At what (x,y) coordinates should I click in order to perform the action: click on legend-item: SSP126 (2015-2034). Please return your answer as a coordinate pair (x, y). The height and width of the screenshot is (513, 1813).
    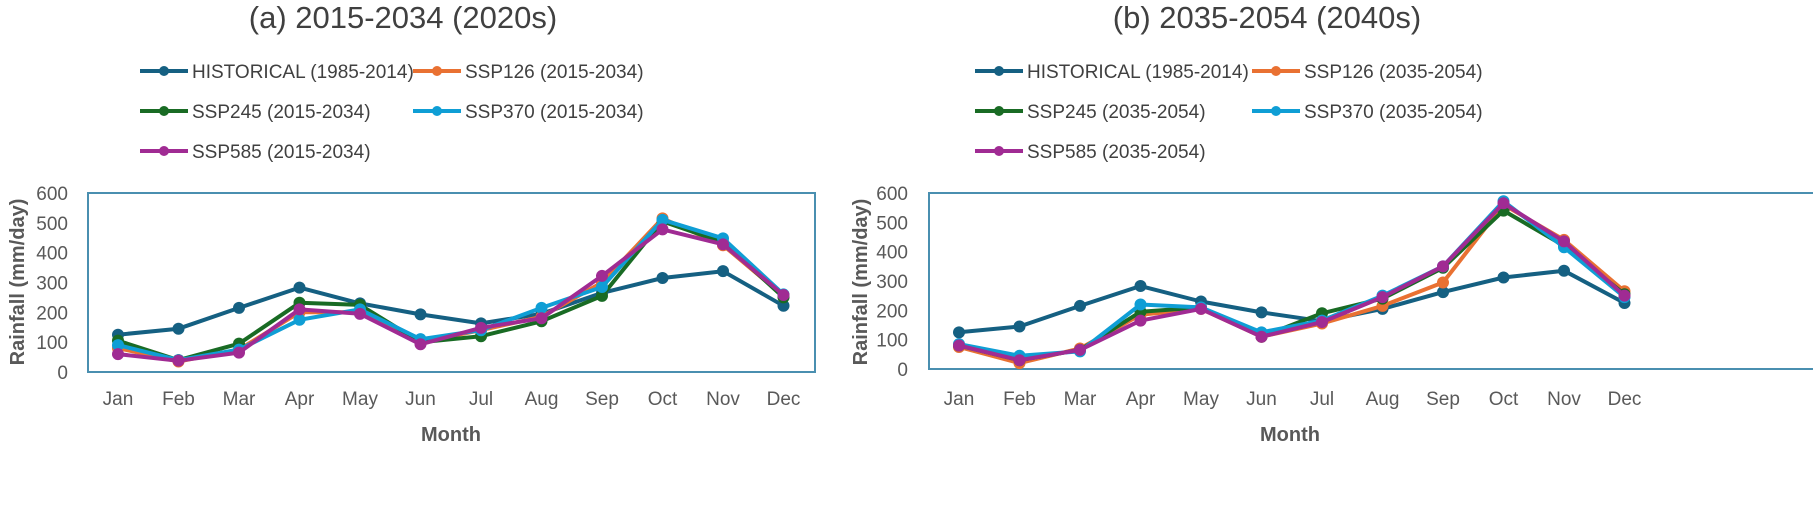
    Looking at the image, I should click on (528, 72).